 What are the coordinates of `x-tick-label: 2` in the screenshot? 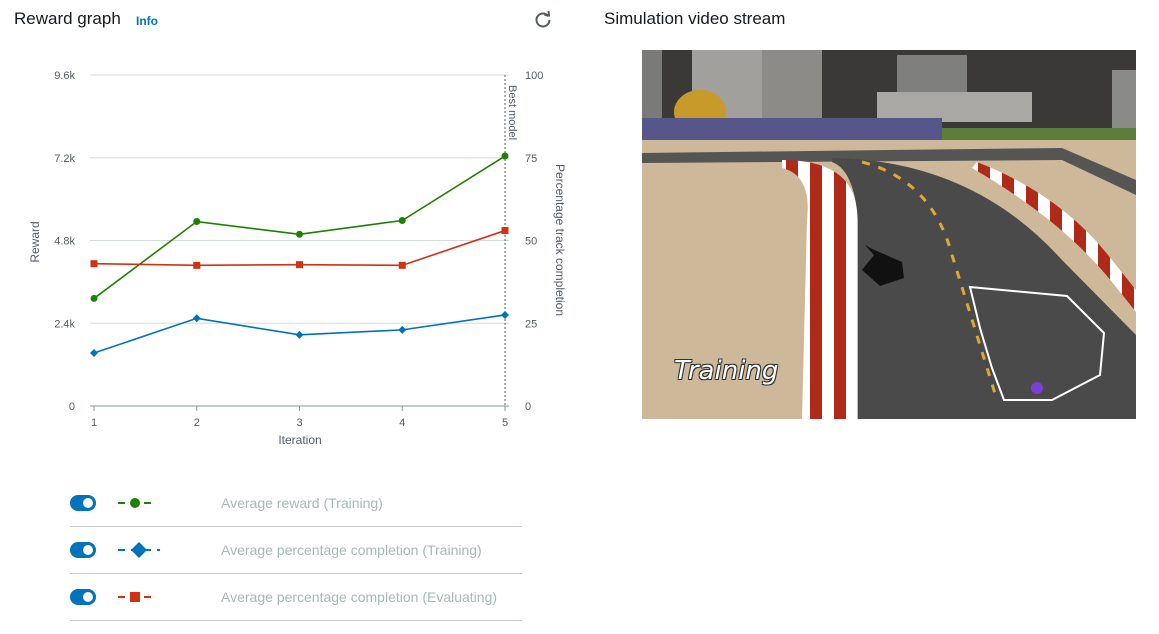 It's located at (197, 423).